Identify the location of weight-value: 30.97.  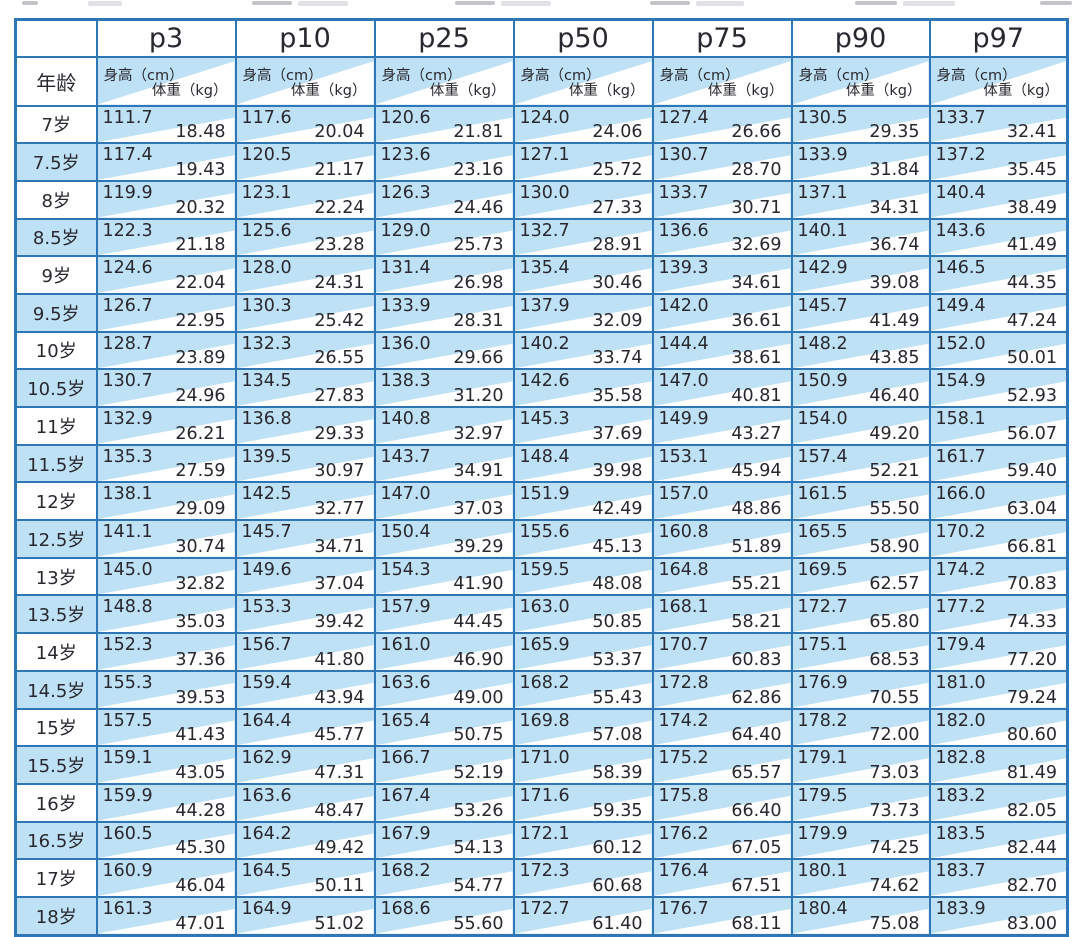
(339, 471).